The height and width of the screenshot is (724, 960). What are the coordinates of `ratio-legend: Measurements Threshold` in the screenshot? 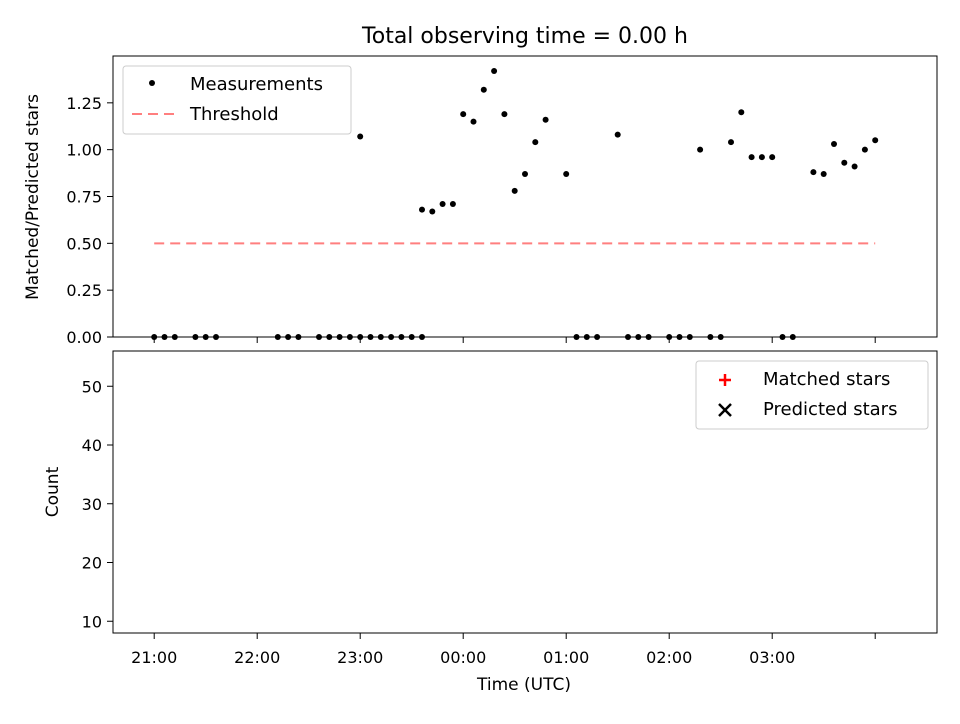 It's located at (237, 100).